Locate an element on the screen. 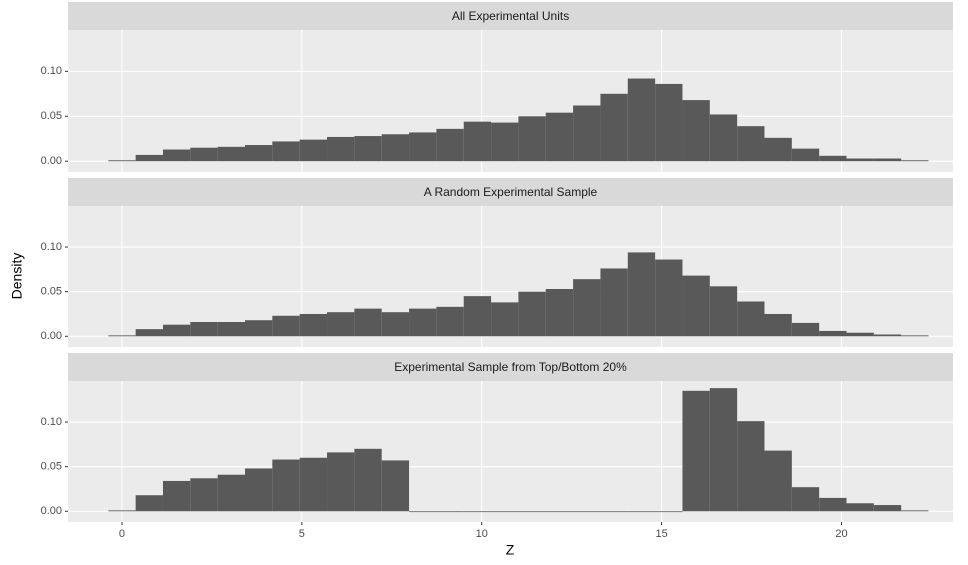  strip-title: Experimental Sample from Top/Bottom 20% is located at coordinates (510, 367).